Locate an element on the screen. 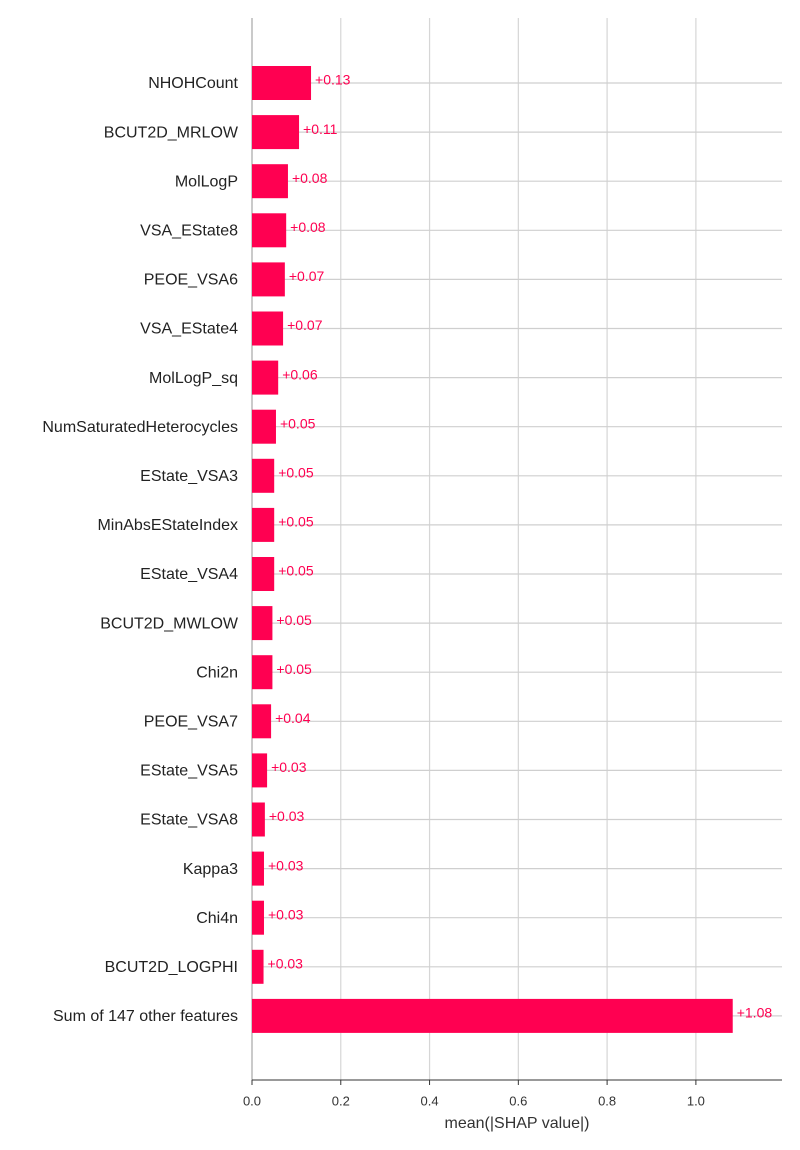  x-tick-label: 0.6 is located at coordinates (518, 1100).